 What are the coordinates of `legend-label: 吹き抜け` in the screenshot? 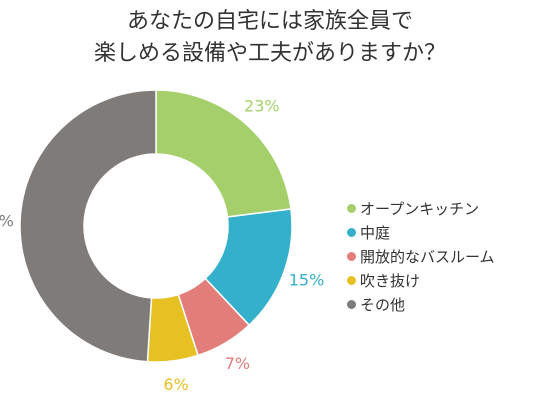 It's located at (390, 280).